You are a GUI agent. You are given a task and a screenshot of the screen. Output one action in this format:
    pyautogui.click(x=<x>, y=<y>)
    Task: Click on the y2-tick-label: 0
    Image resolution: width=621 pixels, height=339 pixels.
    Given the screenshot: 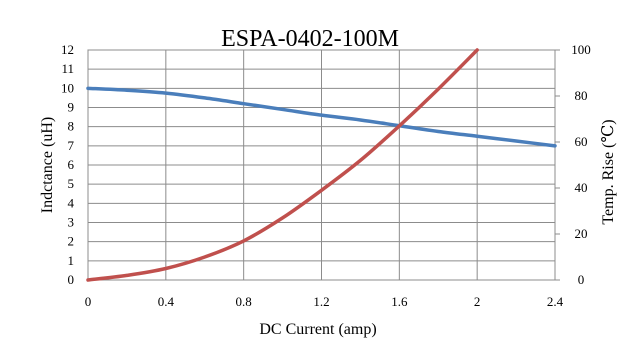 What is the action you would take?
    pyautogui.click(x=581, y=279)
    